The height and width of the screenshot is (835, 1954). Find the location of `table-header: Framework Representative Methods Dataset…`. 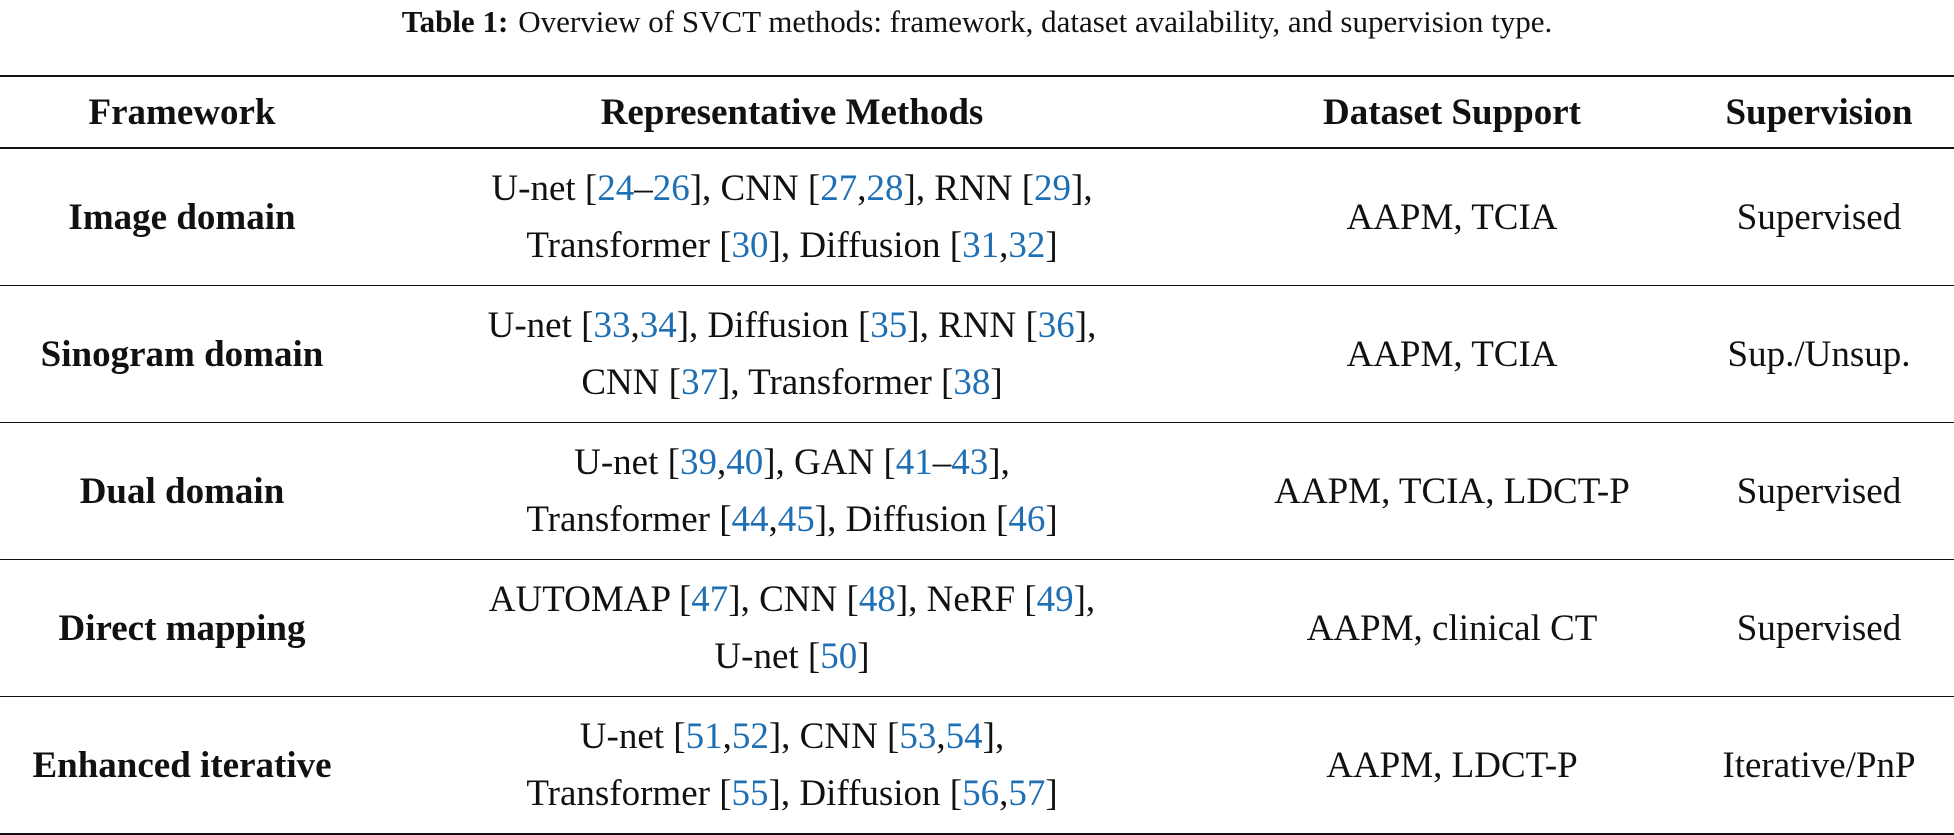

table-header: Framework Representative Methods Dataset… is located at coordinates (977, 112).